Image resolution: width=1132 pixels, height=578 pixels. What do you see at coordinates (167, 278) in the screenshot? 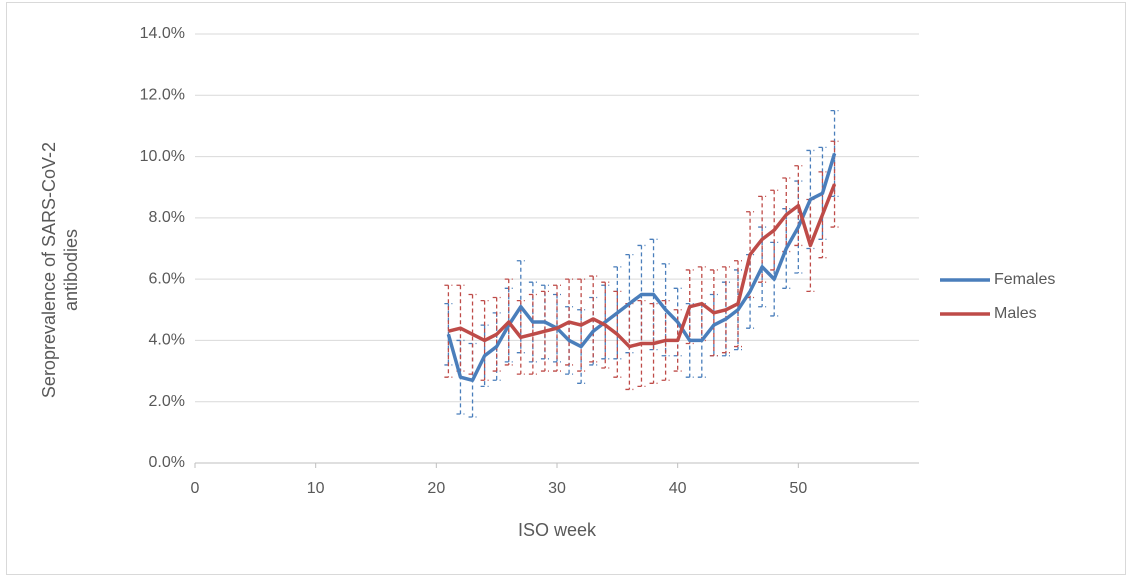
I see `y-tick-label: 6.0%` at bounding box center [167, 278].